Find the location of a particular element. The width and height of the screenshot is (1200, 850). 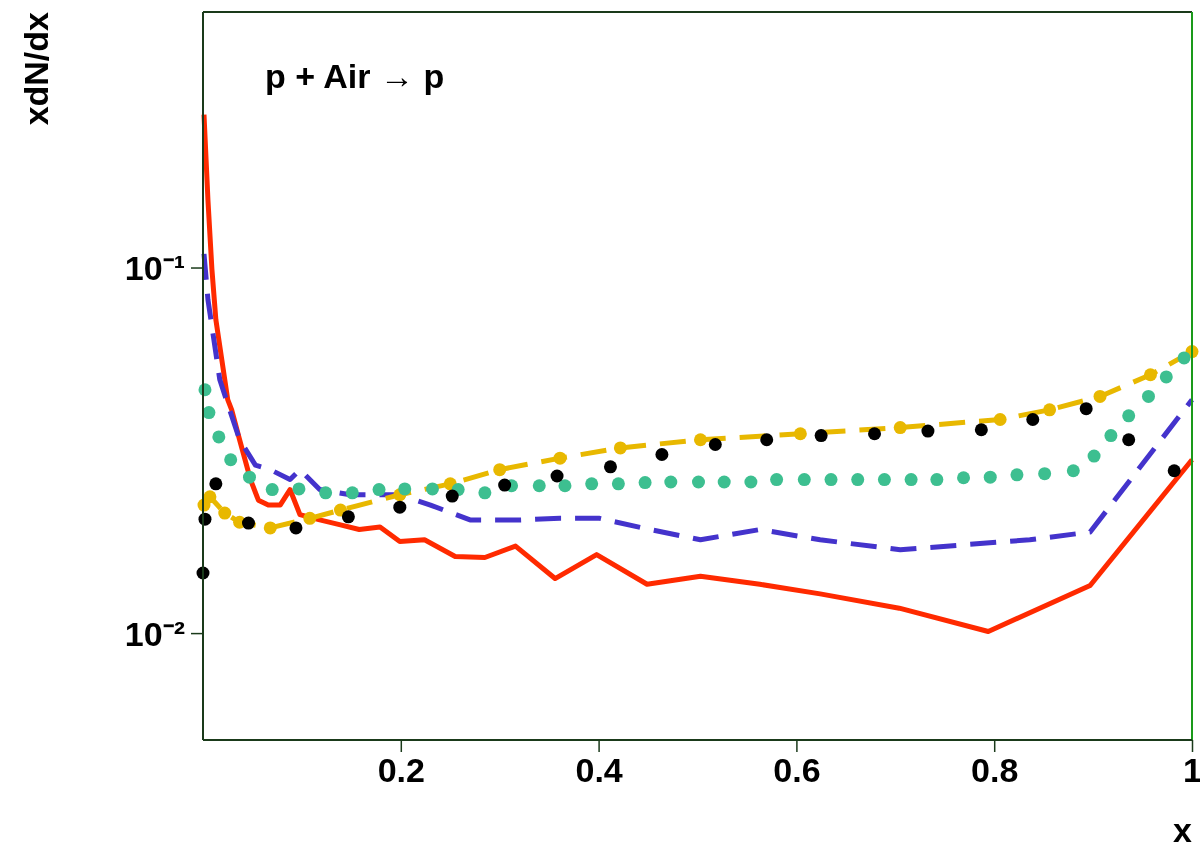

y-tick-label: 10⁻² is located at coordinates (154, 633).